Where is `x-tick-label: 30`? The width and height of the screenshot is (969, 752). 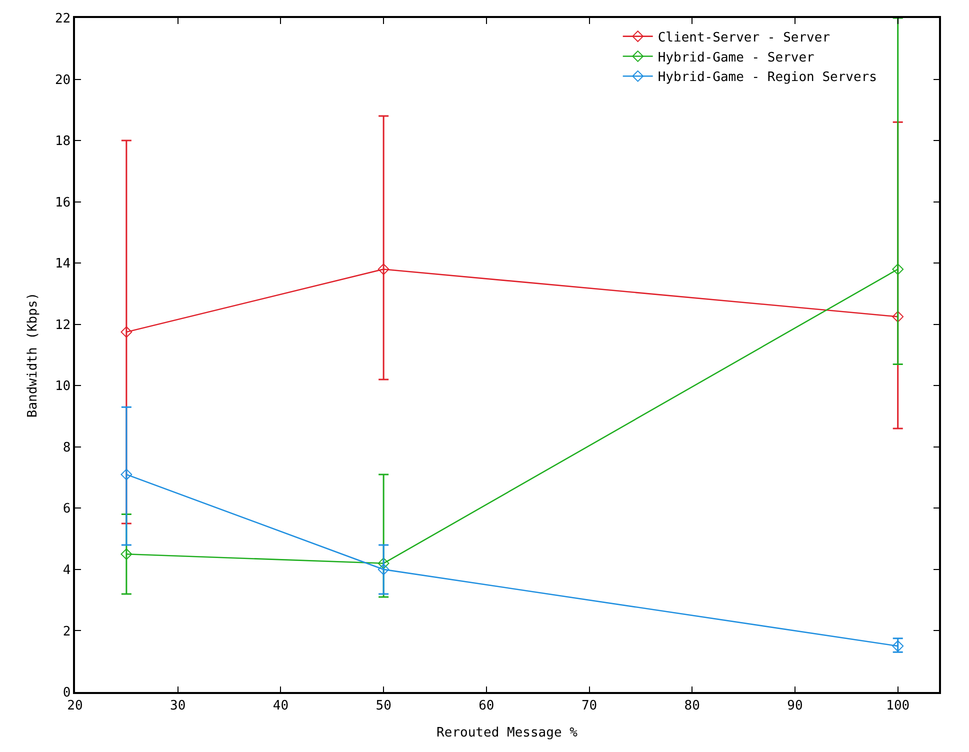
x-tick-label: 30 is located at coordinates (178, 706).